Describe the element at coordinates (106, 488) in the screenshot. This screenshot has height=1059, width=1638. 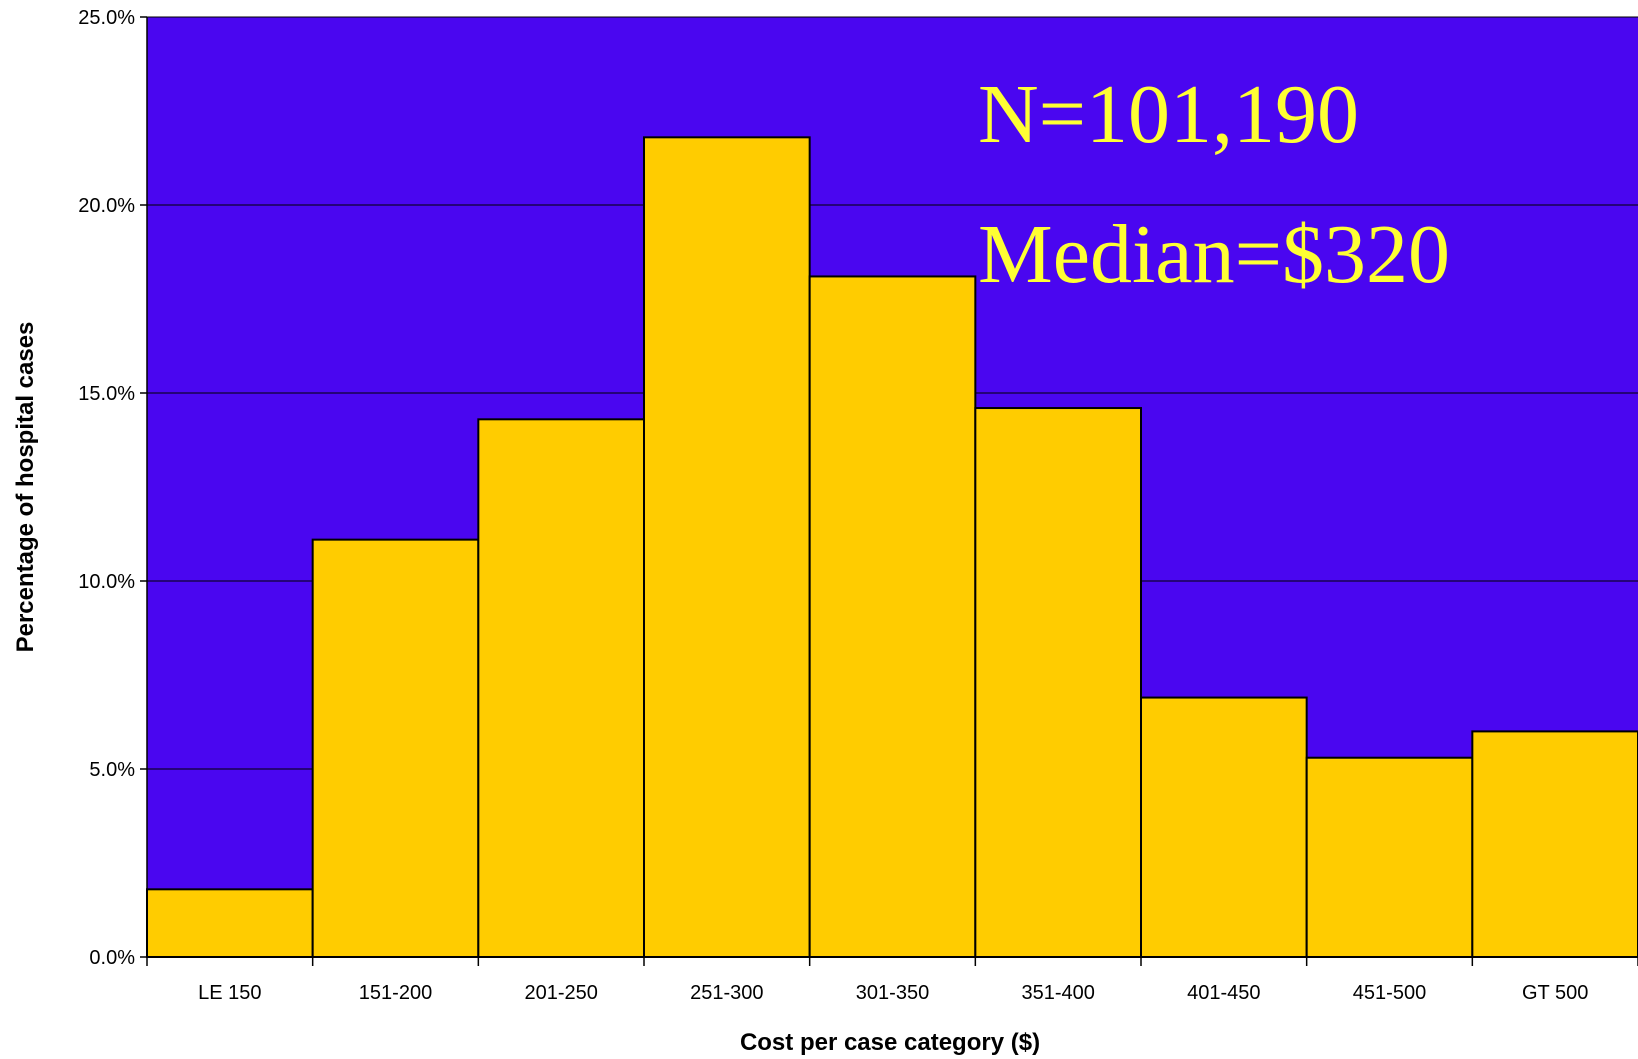
I see `y-tick-labels: 0.0% 5.0% 10.0% 15.0% 20.0% 25.0%` at that location.